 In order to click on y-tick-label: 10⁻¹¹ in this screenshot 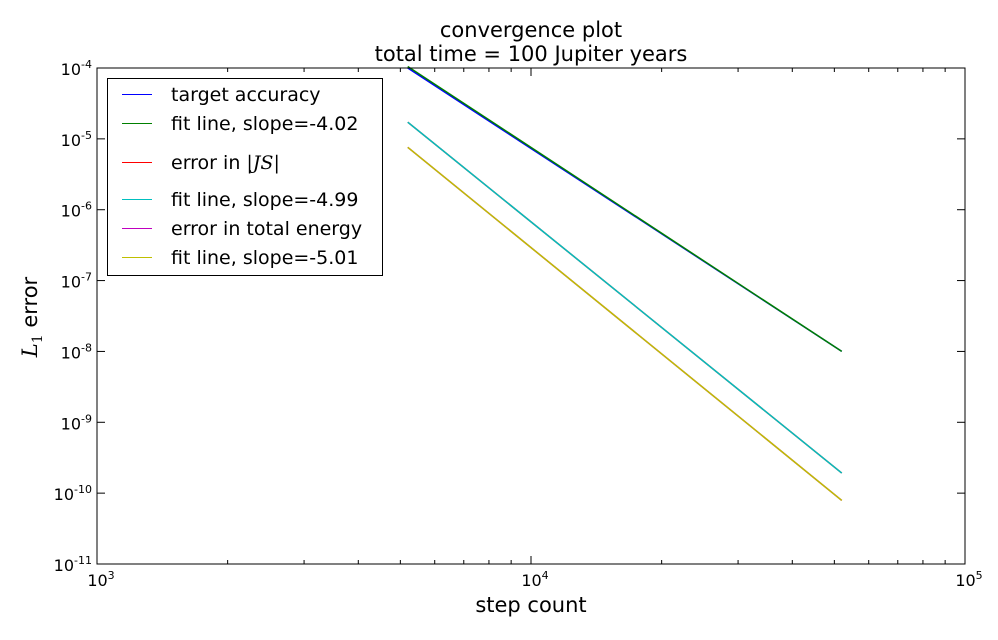, I will do `click(73, 564)`.